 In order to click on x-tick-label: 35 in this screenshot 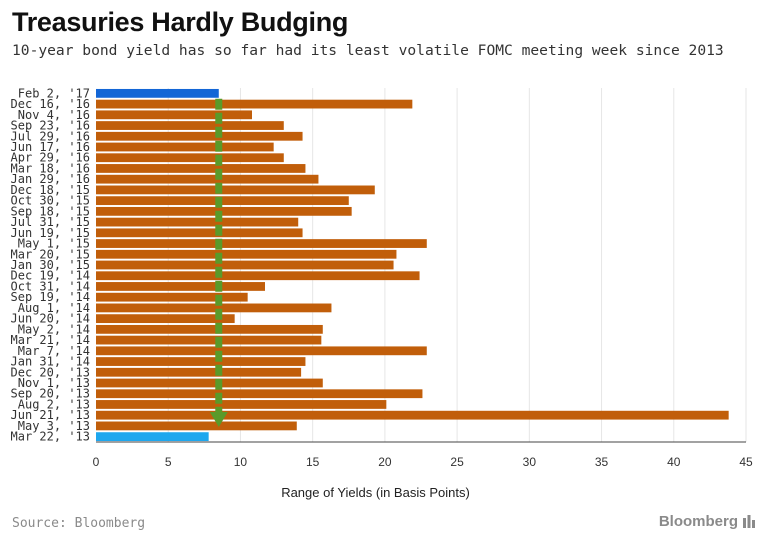, I will do `click(602, 462)`.